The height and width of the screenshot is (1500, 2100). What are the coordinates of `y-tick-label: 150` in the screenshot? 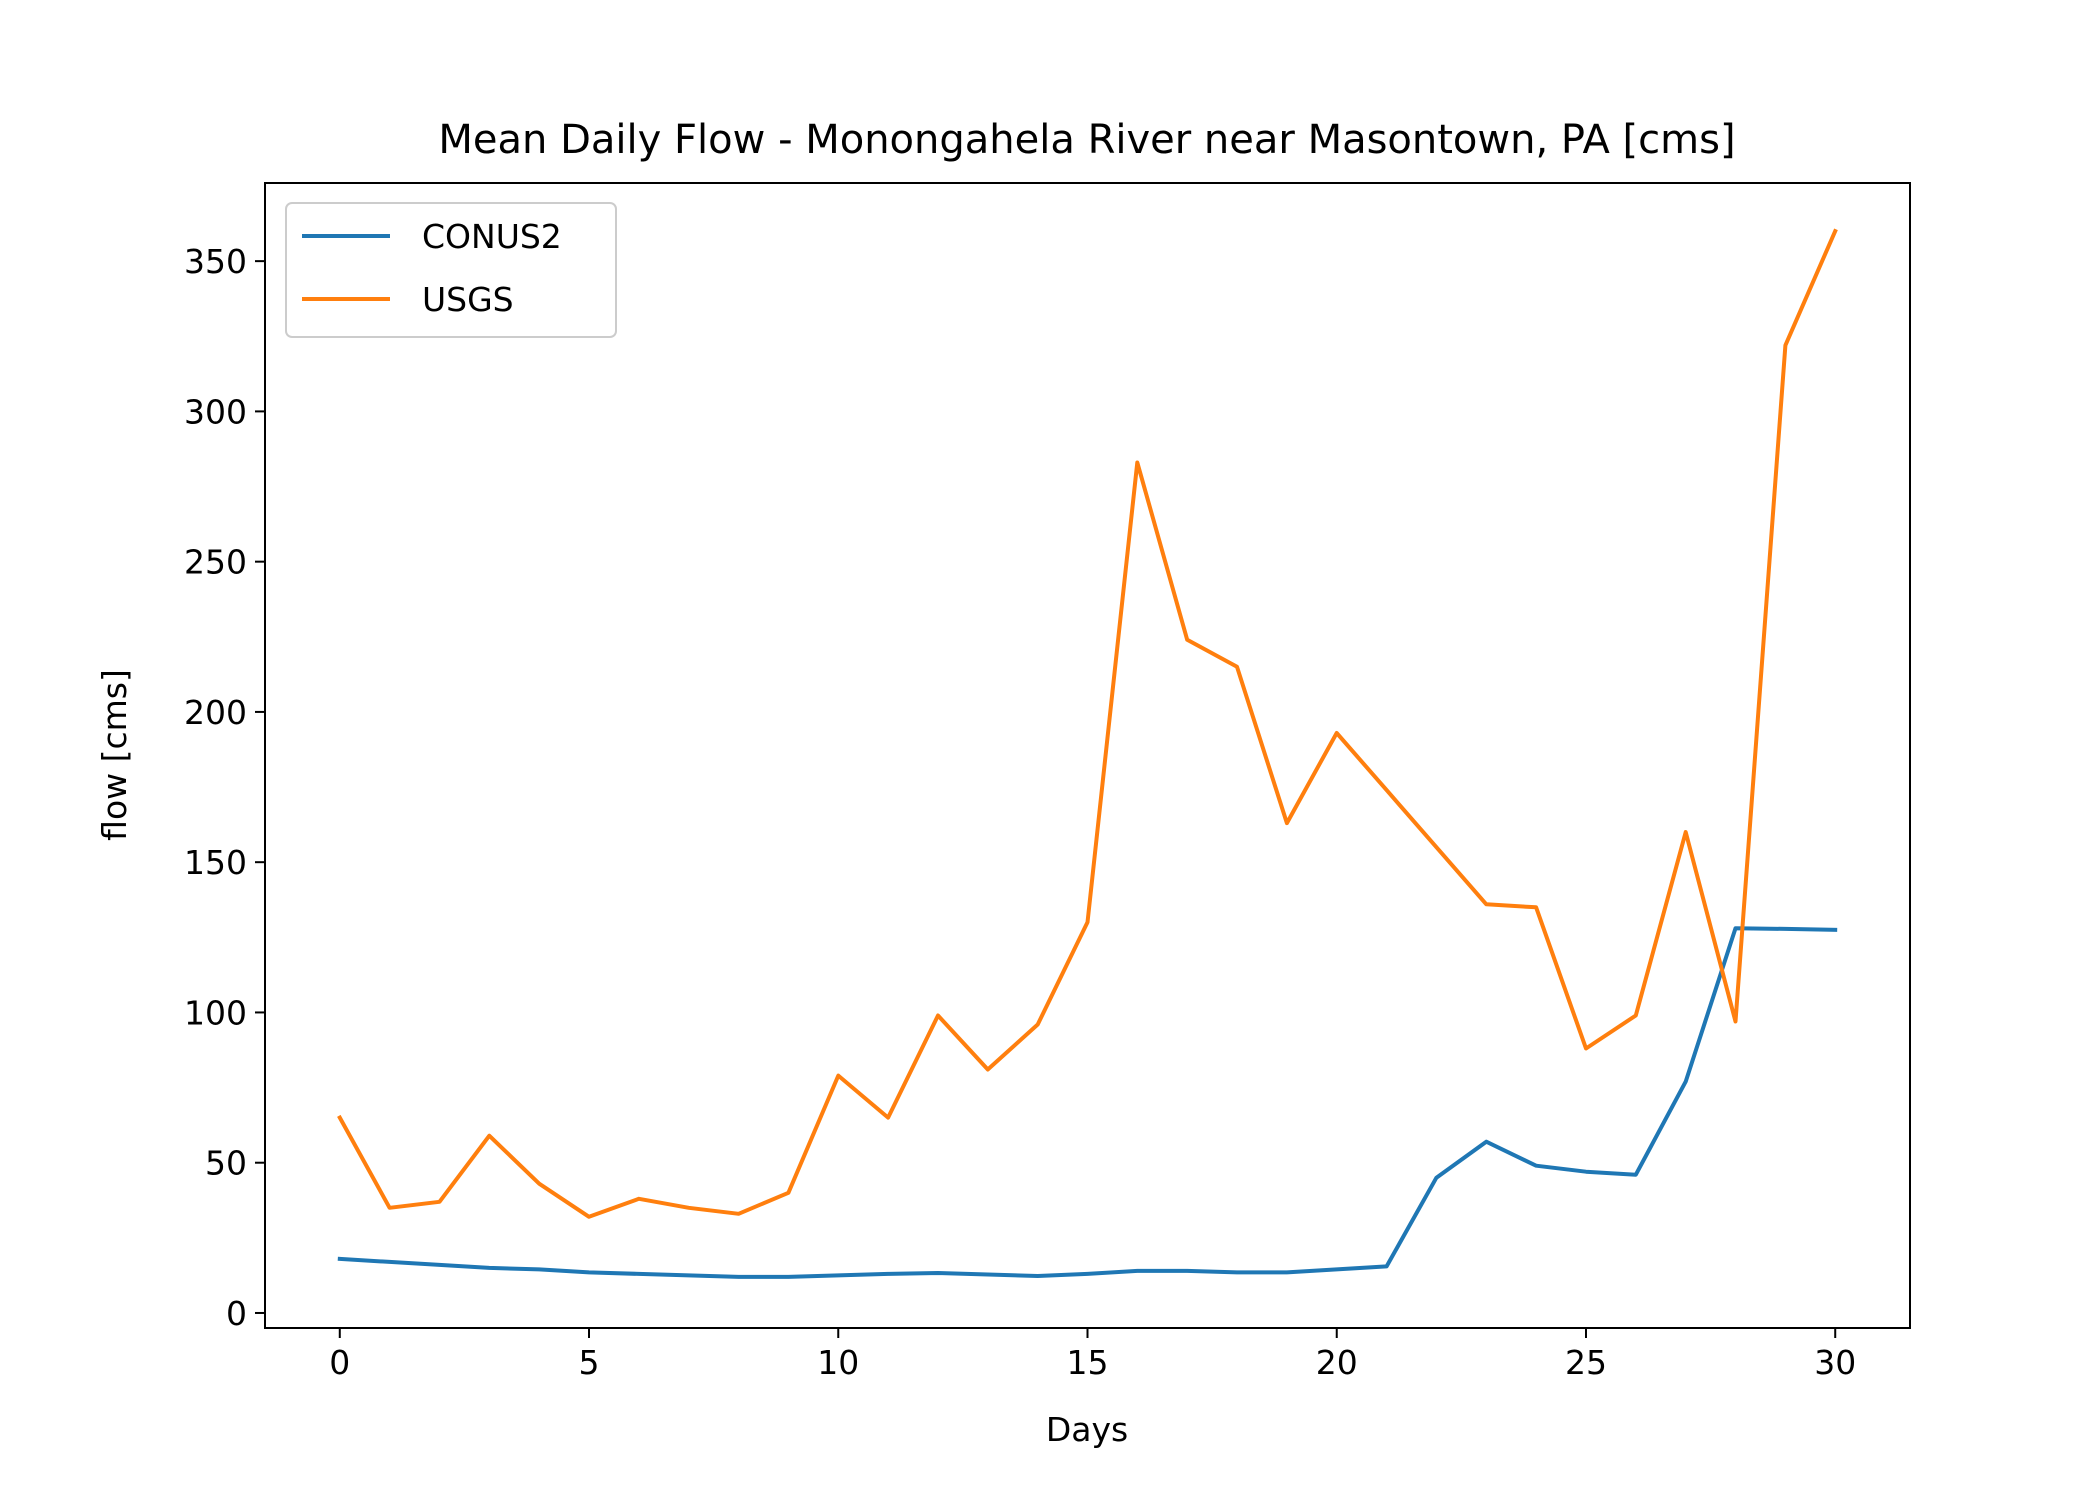 It's located at (215, 862).